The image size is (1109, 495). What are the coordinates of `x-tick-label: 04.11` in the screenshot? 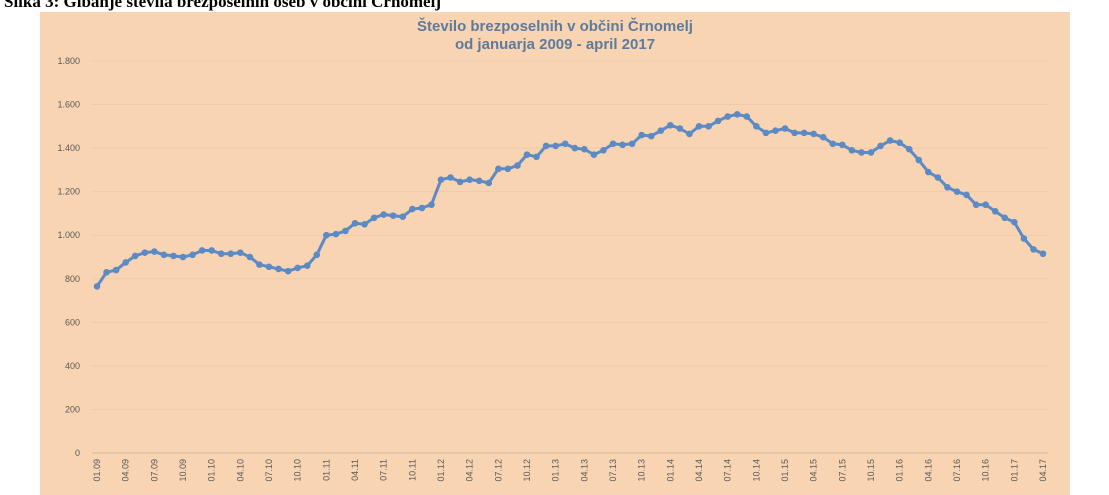 It's located at (355, 470).